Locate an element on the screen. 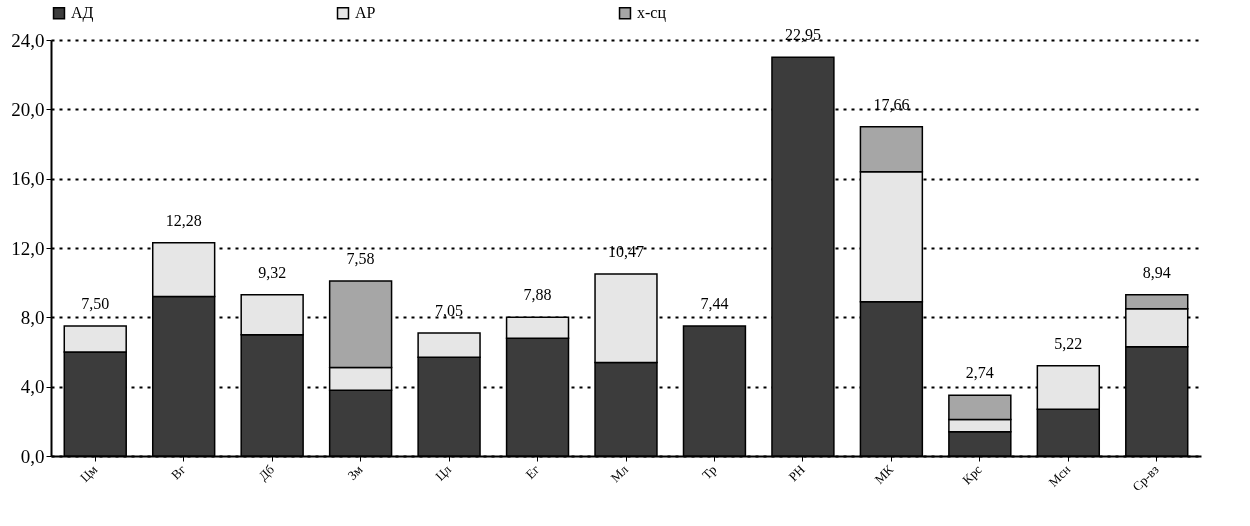 This screenshot has width=1250, height=526. x-tick-label: Ег is located at coordinates (532, 471).